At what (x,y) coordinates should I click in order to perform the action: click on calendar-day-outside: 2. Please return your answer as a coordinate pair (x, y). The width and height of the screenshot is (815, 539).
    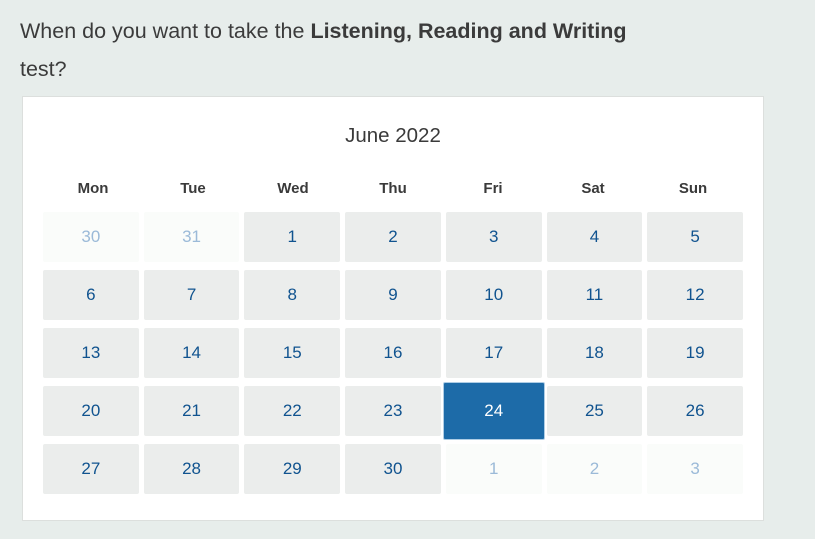
    Looking at the image, I should click on (594, 469).